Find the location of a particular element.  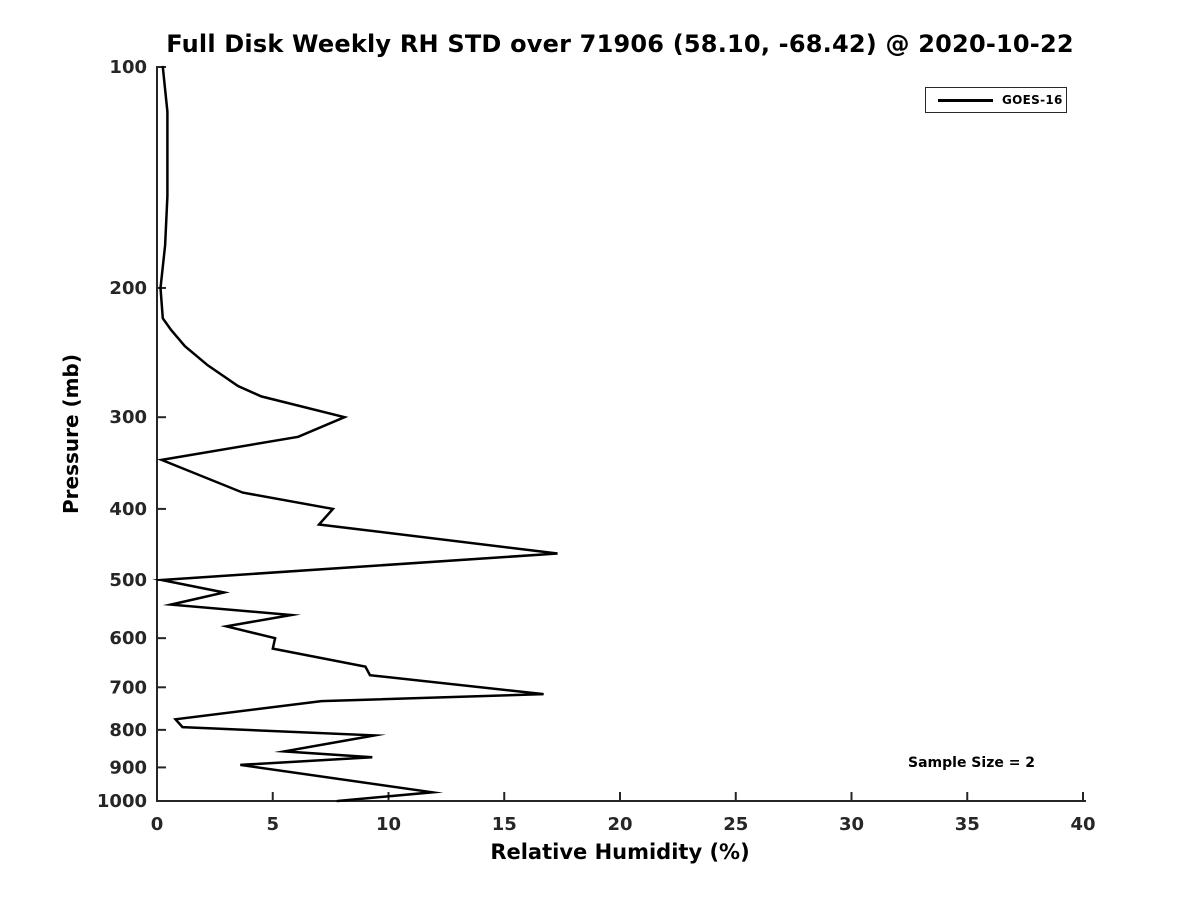

legend-line-sample is located at coordinates (965, 100).